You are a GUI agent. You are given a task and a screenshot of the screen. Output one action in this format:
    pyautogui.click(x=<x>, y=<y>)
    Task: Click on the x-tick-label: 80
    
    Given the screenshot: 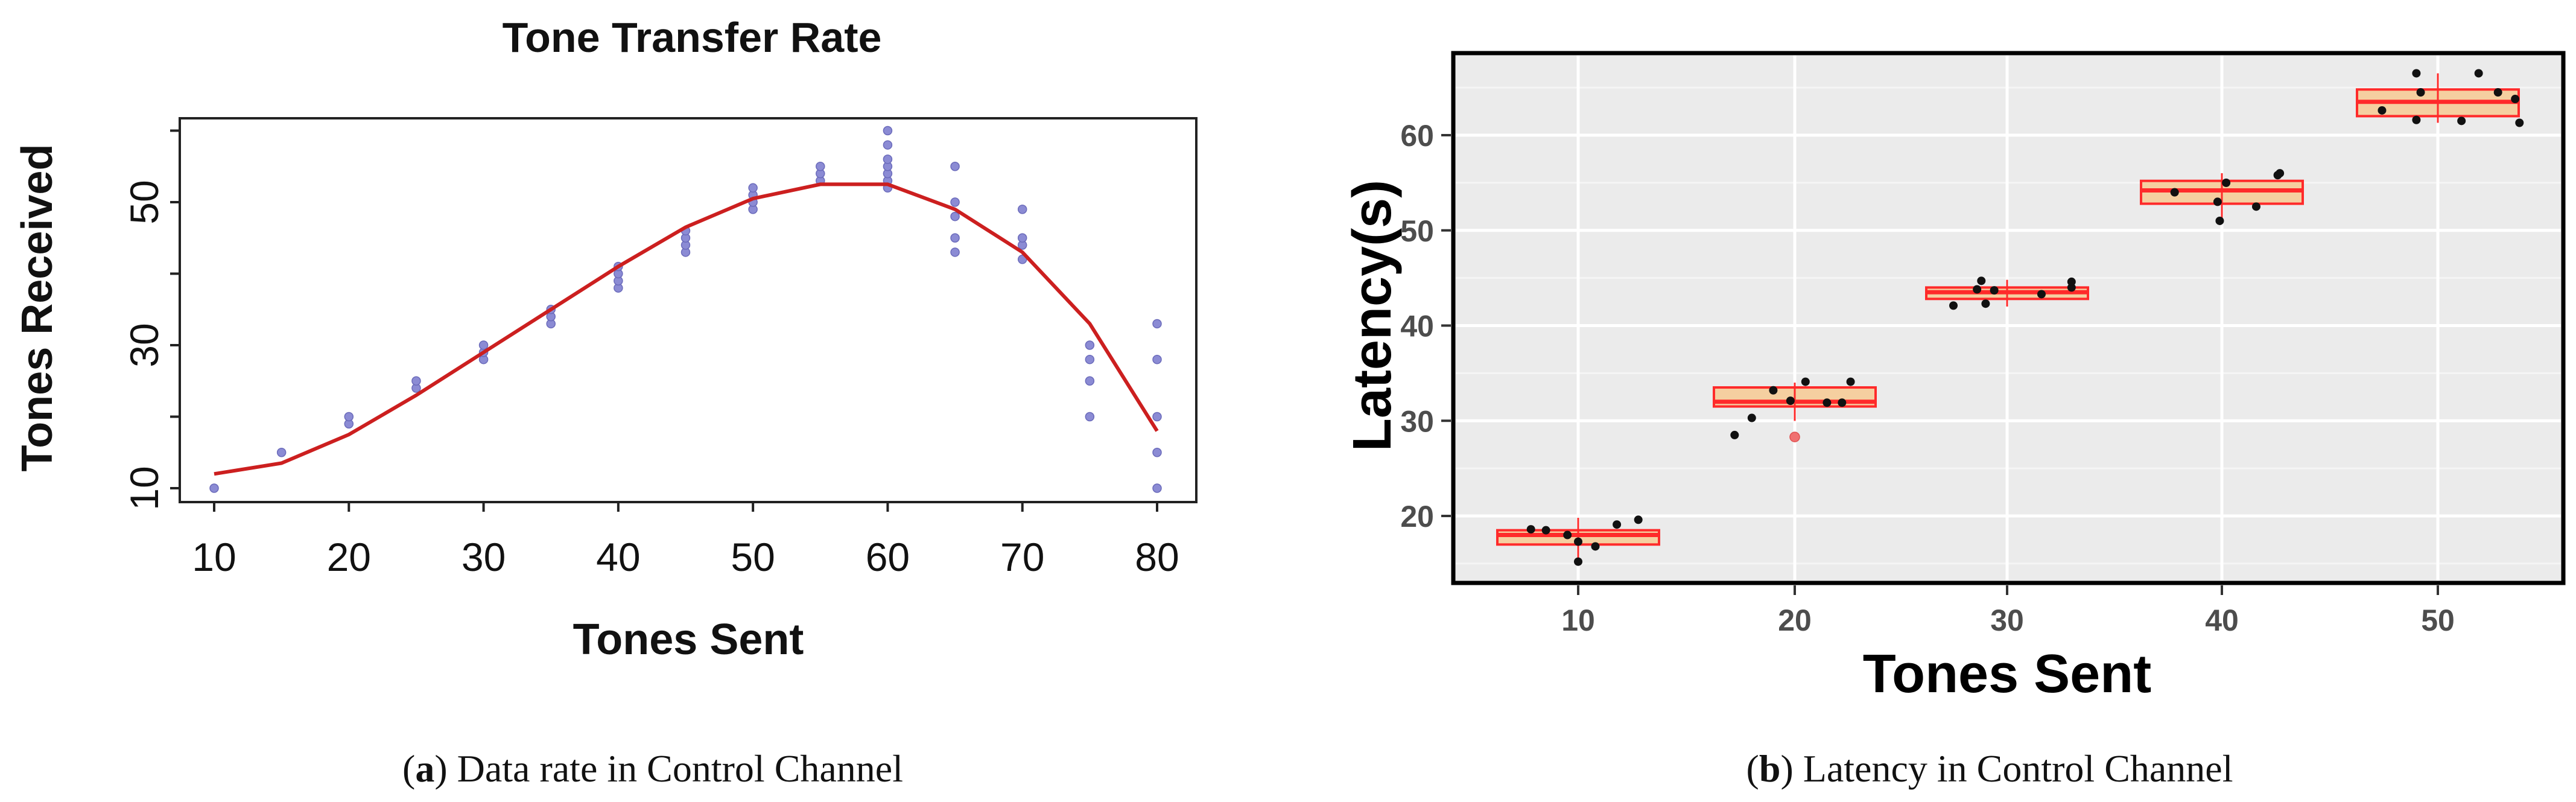 What is the action you would take?
    pyautogui.click(x=1157, y=557)
    